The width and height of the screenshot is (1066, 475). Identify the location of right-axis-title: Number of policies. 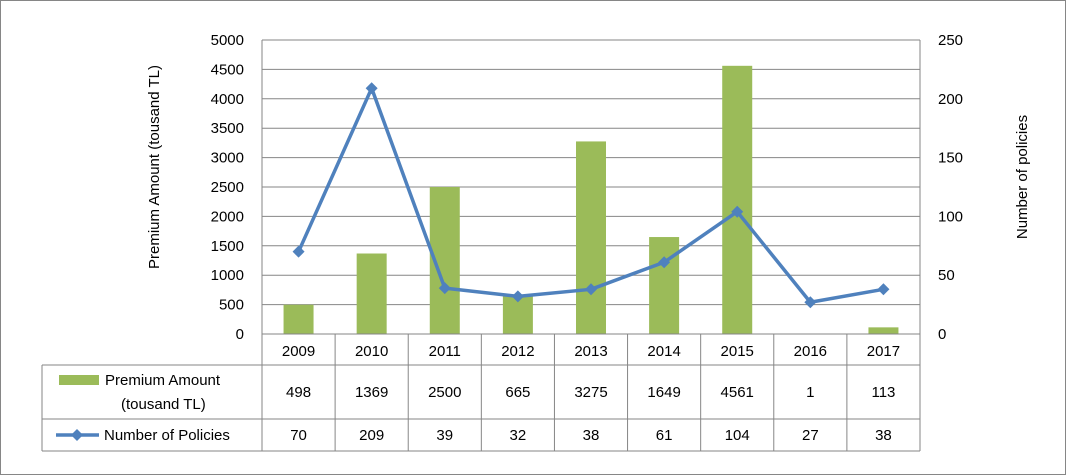
(1022, 177).